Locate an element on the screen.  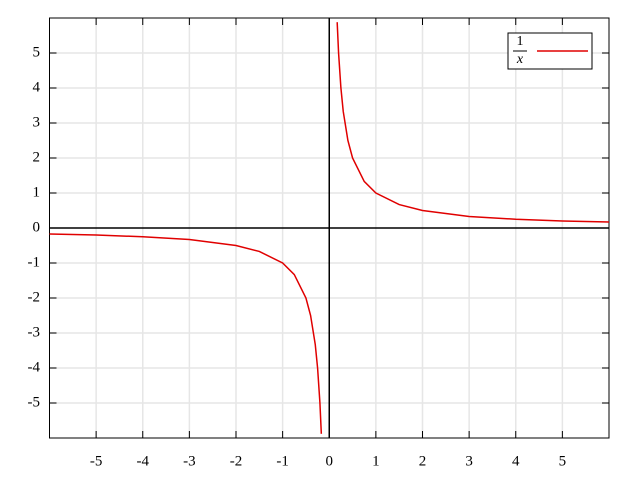
y-tick-label: 5 is located at coordinates (37, 52).